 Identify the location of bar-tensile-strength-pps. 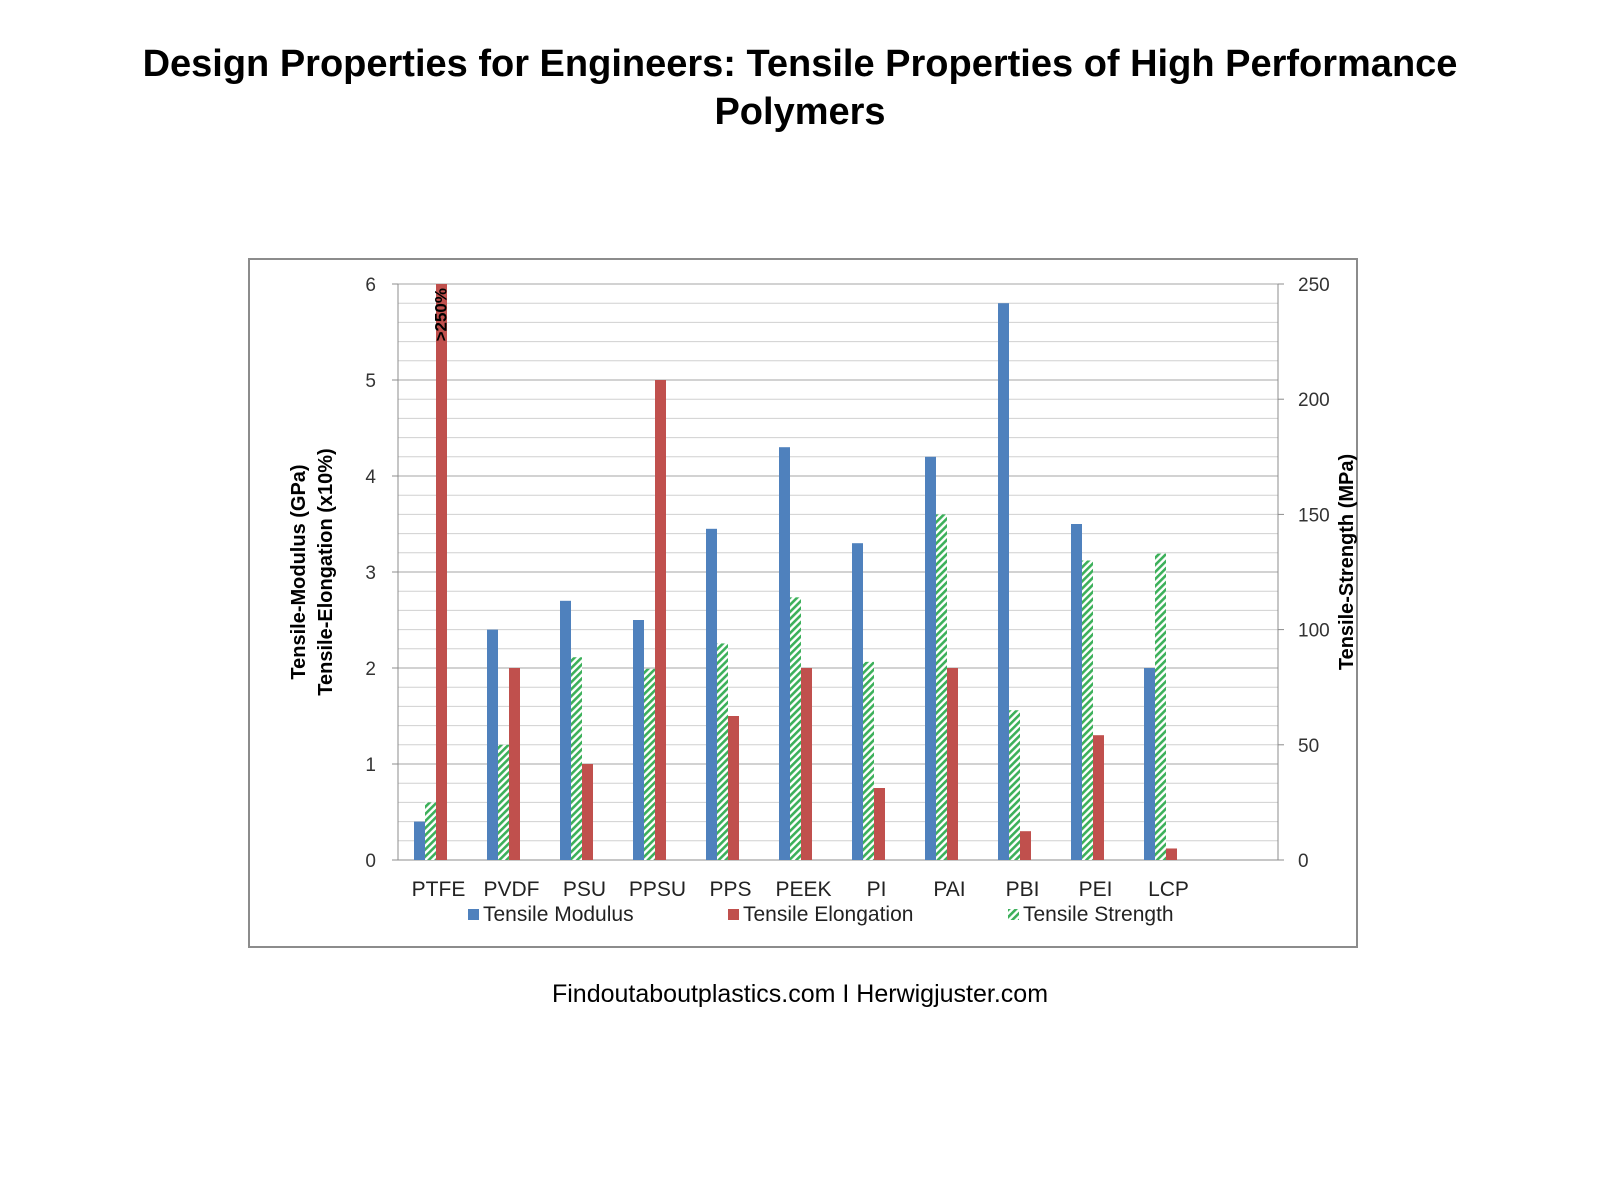
(722, 751).